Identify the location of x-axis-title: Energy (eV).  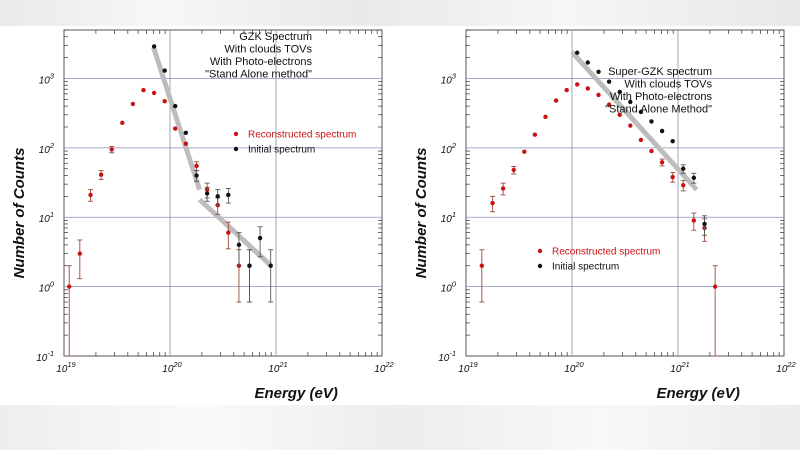
(697, 393).